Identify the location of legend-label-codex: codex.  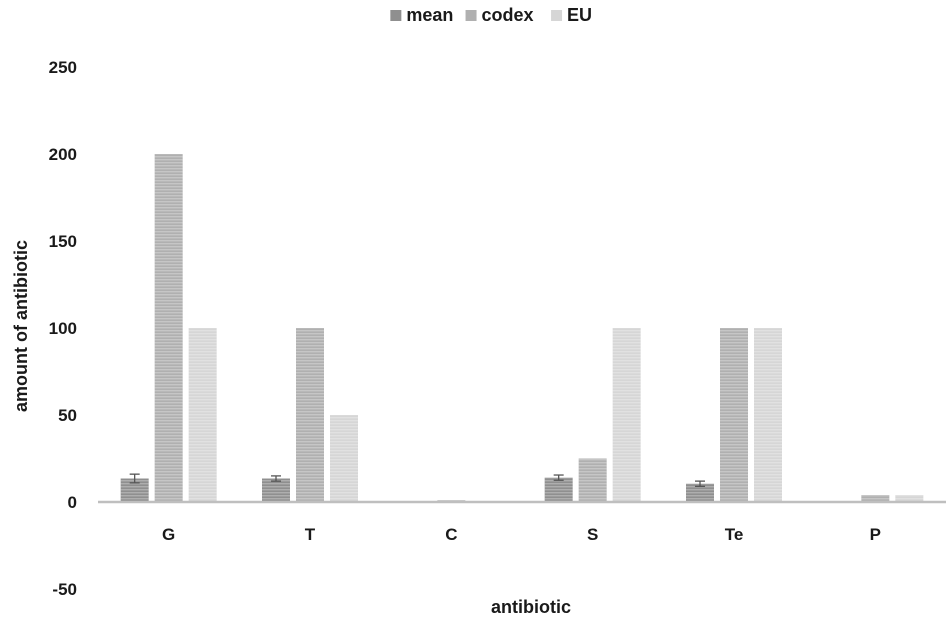
(508, 15).